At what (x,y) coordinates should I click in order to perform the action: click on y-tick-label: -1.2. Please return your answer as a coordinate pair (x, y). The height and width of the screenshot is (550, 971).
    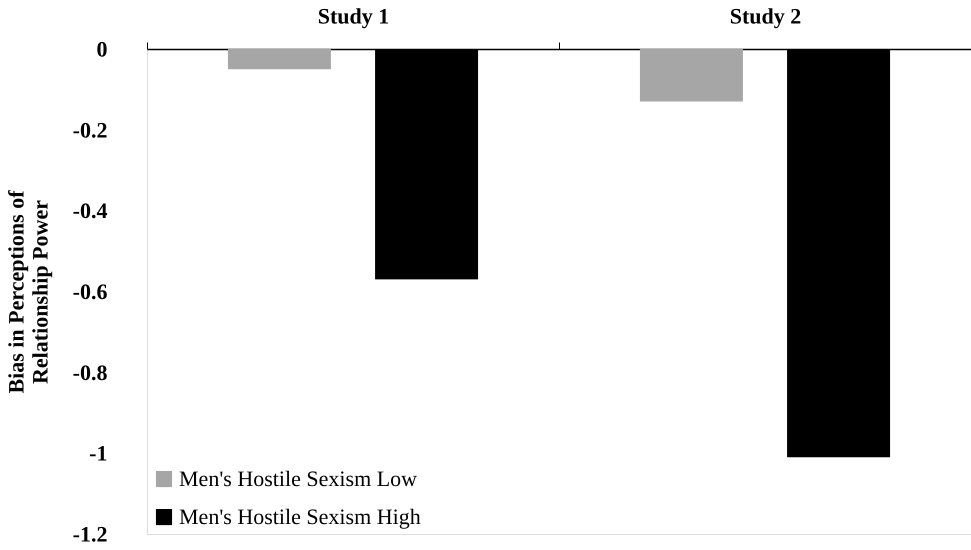
    Looking at the image, I should click on (90, 534).